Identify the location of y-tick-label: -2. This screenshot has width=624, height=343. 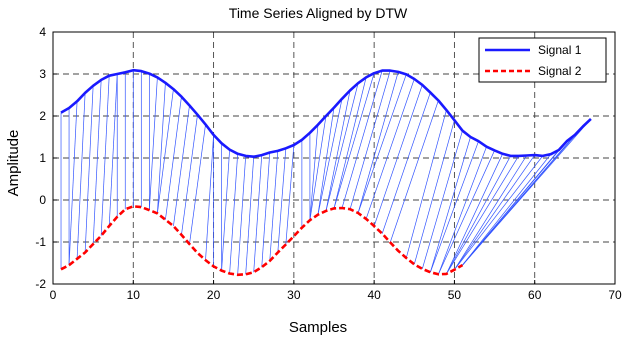
(40, 284).